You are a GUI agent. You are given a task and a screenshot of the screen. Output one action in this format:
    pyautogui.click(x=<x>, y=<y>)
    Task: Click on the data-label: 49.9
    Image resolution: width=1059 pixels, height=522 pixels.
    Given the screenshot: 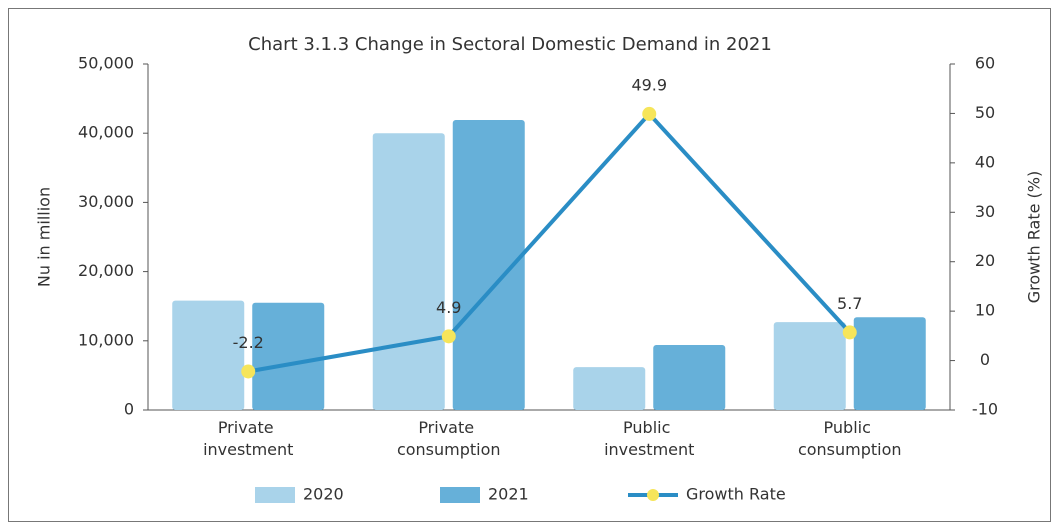 What is the action you would take?
    pyautogui.click(x=649, y=84)
    